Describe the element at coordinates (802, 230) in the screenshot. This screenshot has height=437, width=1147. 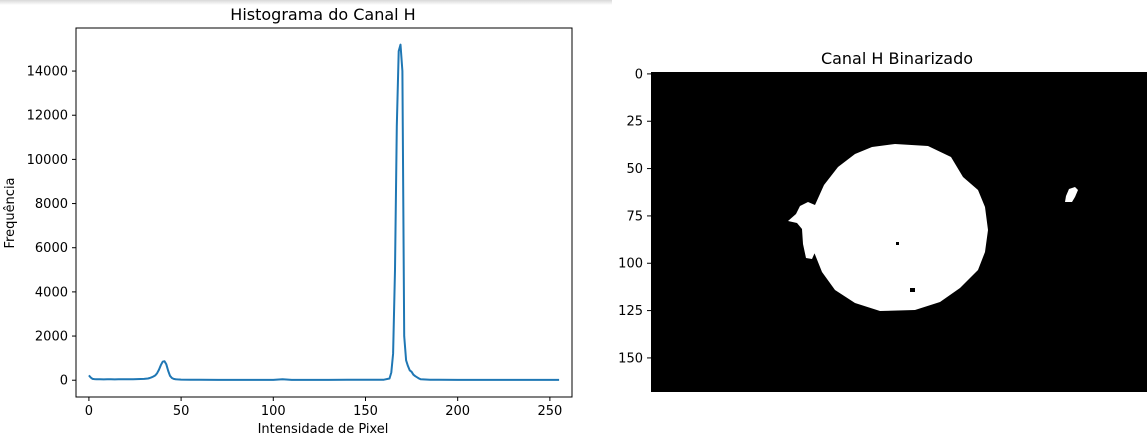
I see `binarized-left-fragment` at that location.